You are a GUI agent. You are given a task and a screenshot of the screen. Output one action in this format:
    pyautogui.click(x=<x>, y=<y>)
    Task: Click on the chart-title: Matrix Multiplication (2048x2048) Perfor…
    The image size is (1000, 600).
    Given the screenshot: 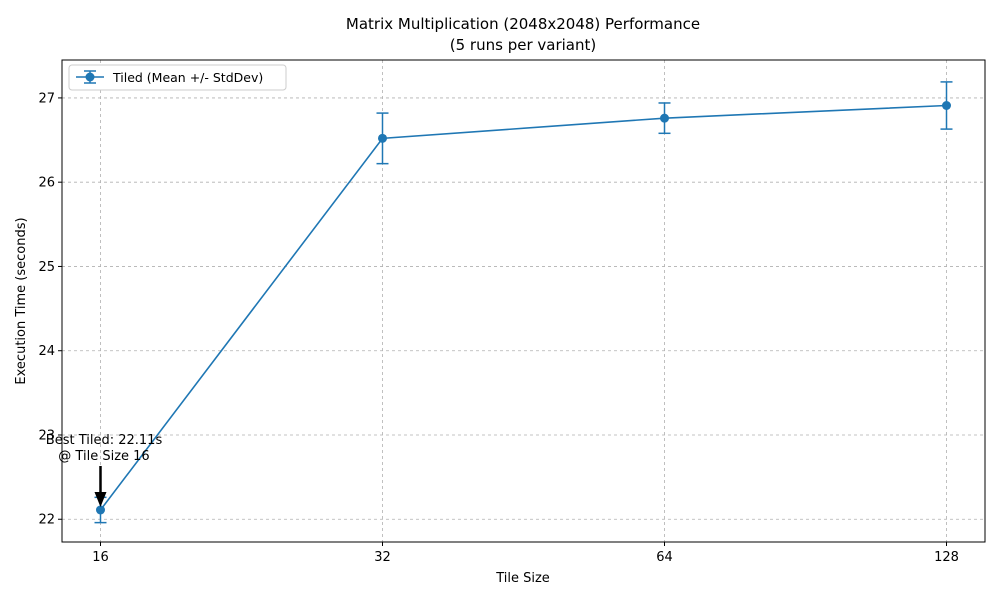 What is the action you would take?
    pyautogui.click(x=523, y=24)
    